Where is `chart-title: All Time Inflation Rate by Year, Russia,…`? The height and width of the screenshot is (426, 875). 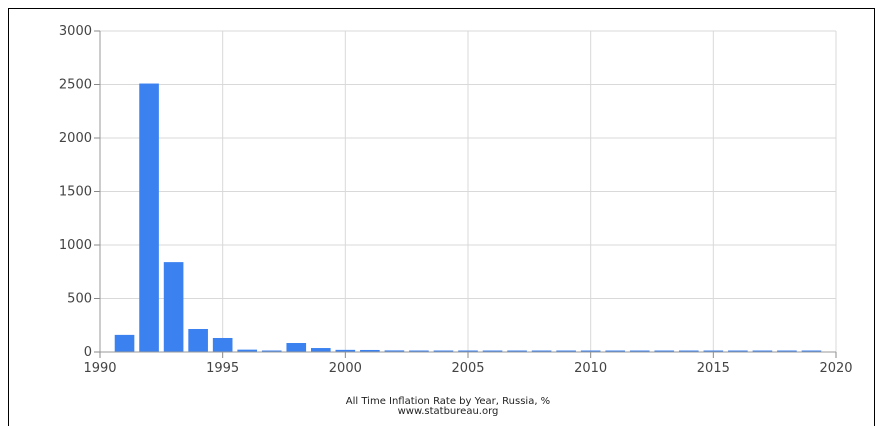
chart-title: All Time Inflation Rate by Year, Russia,… is located at coordinates (448, 401).